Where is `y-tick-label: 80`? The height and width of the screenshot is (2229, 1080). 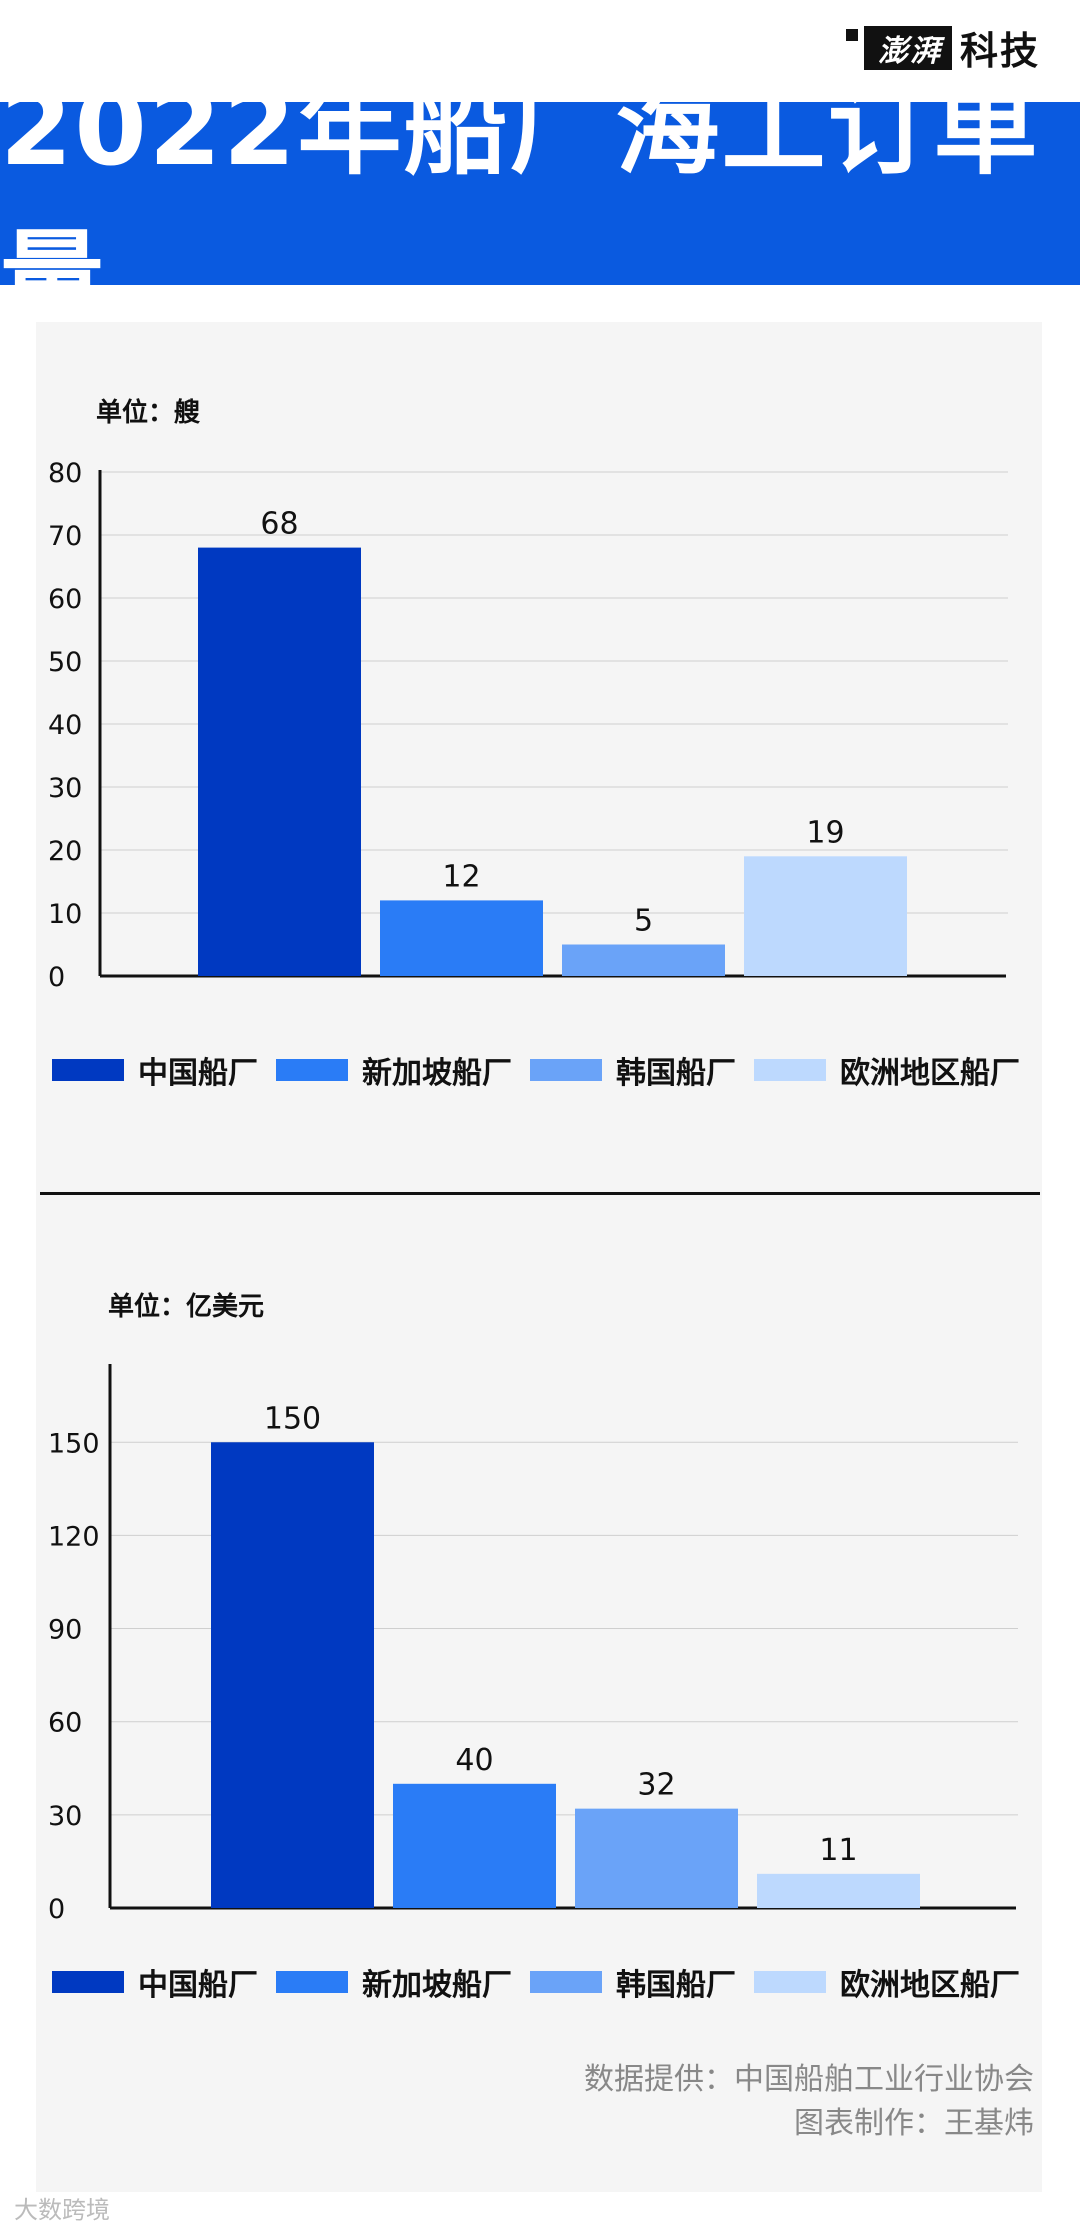
y-tick-label: 80 is located at coordinates (65, 473).